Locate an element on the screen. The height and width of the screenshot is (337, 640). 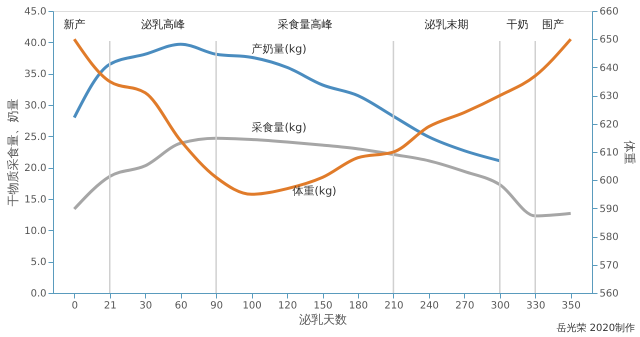
x-tick-label: 0 is located at coordinates (75, 306).